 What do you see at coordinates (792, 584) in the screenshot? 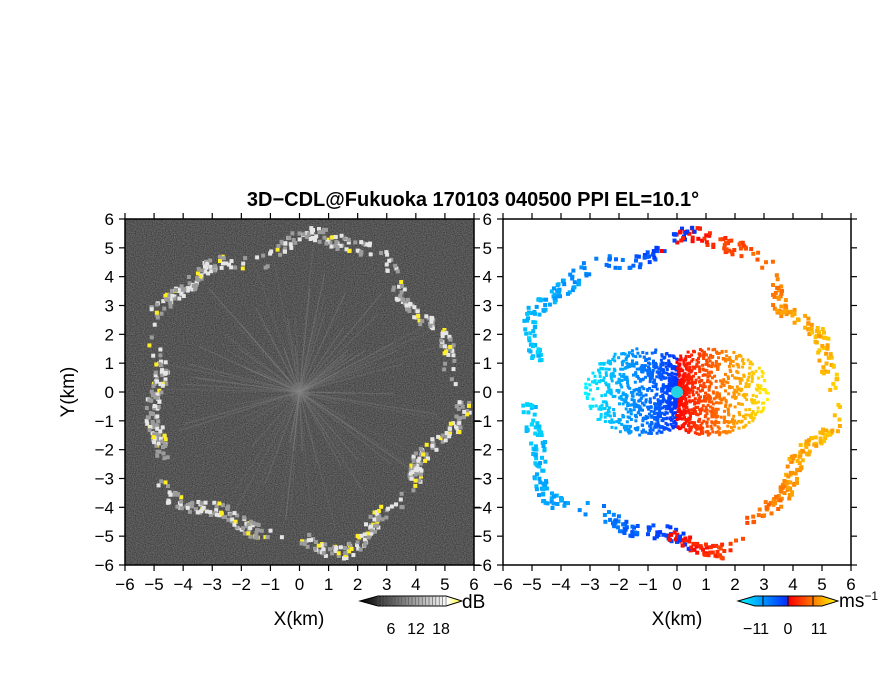
I see `x-tick-label: 4` at bounding box center [792, 584].